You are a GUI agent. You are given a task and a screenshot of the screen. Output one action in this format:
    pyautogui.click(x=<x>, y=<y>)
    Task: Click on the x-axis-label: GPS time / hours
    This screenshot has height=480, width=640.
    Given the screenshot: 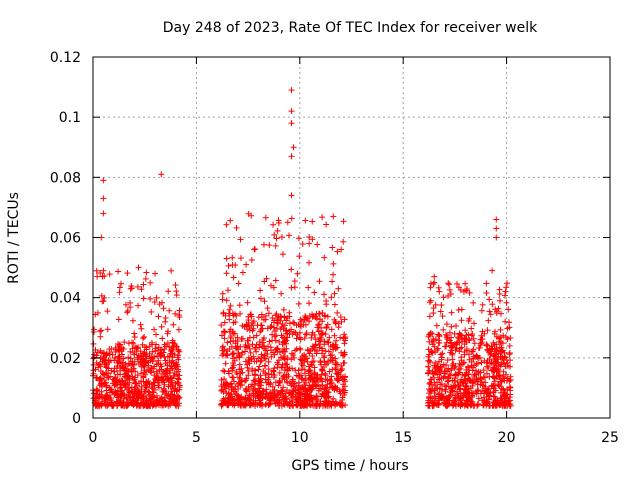 What is the action you would take?
    pyautogui.click(x=349, y=466)
    